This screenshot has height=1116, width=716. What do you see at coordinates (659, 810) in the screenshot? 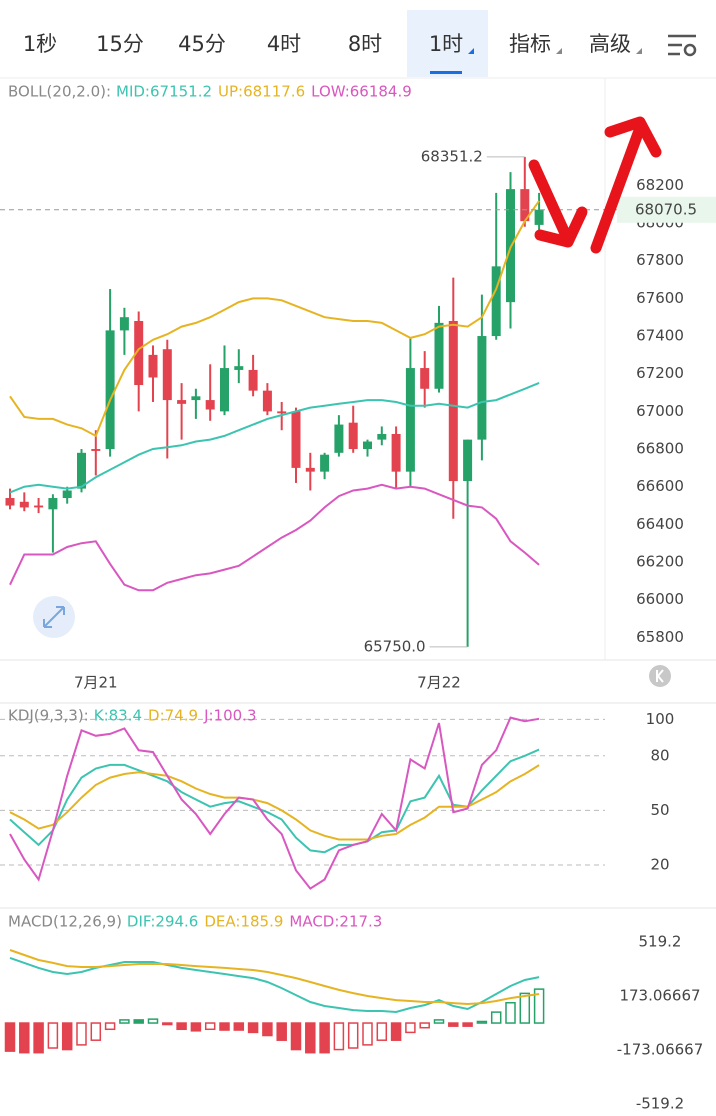
I see `y-tick-label: 50` at bounding box center [659, 810].